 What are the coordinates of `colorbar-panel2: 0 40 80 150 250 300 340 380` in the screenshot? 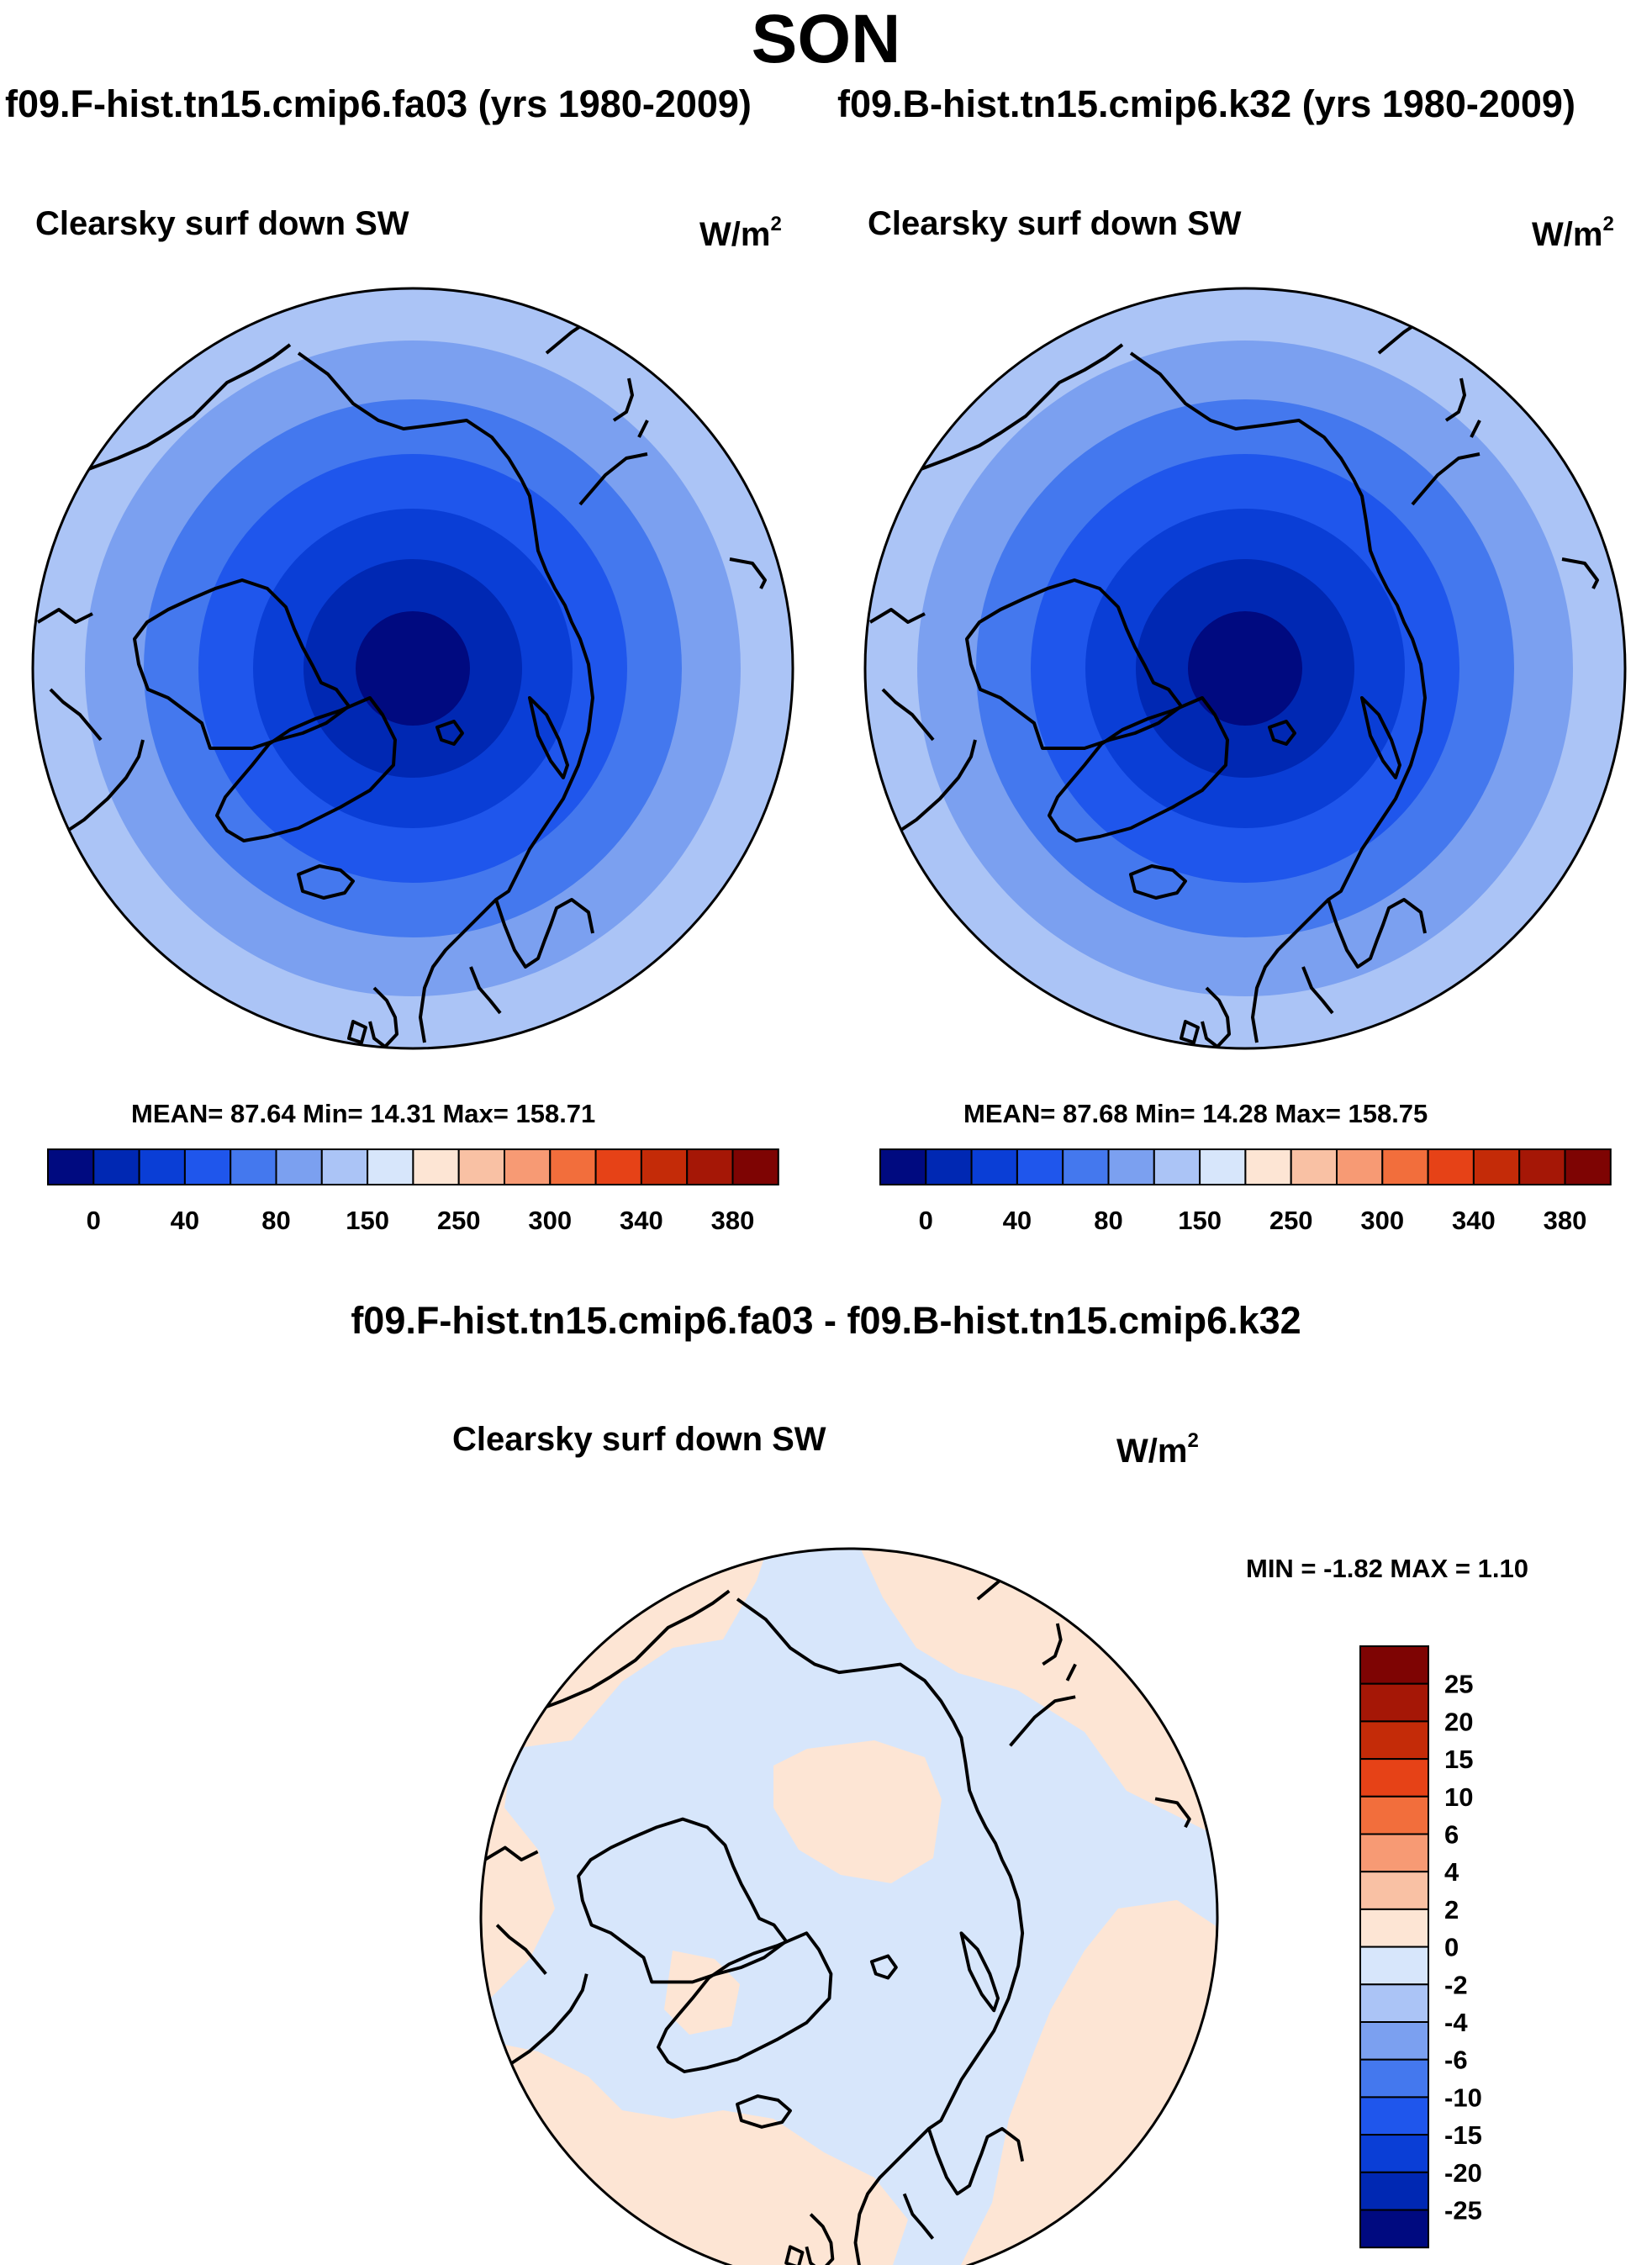 It's located at (1245, 1191).